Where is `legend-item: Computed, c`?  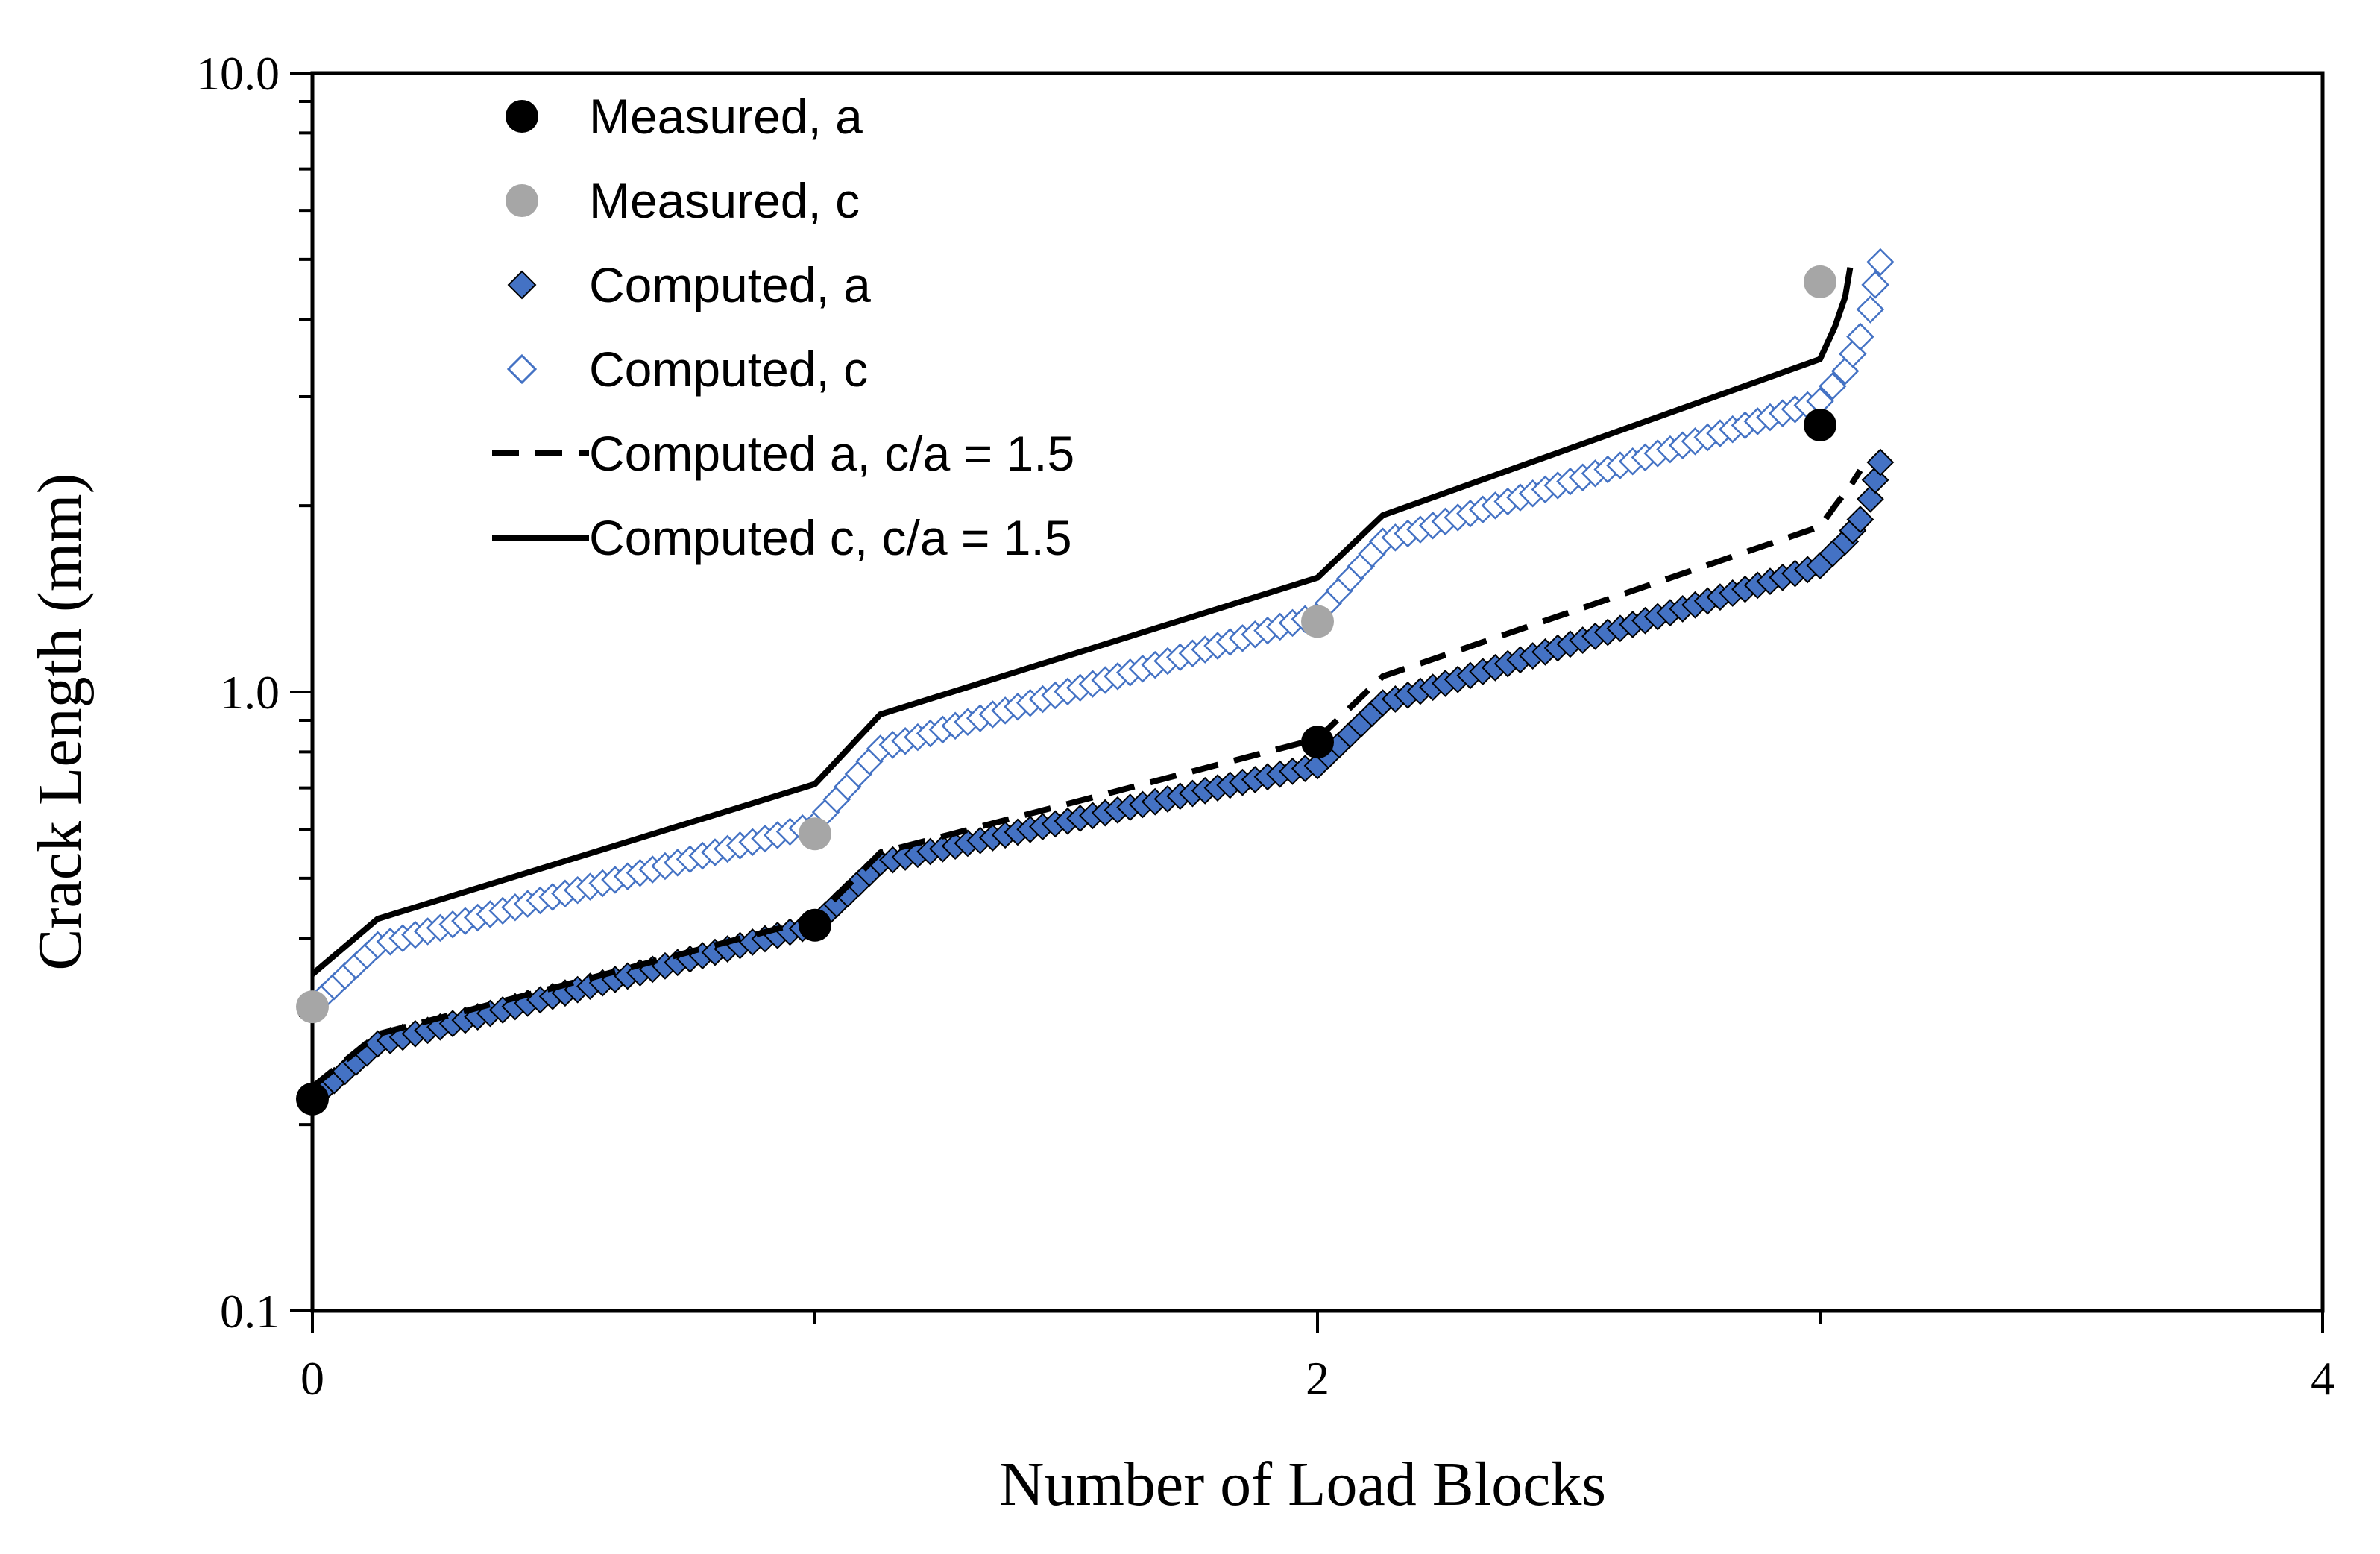
legend-item: Computed, c is located at coordinates (687, 369).